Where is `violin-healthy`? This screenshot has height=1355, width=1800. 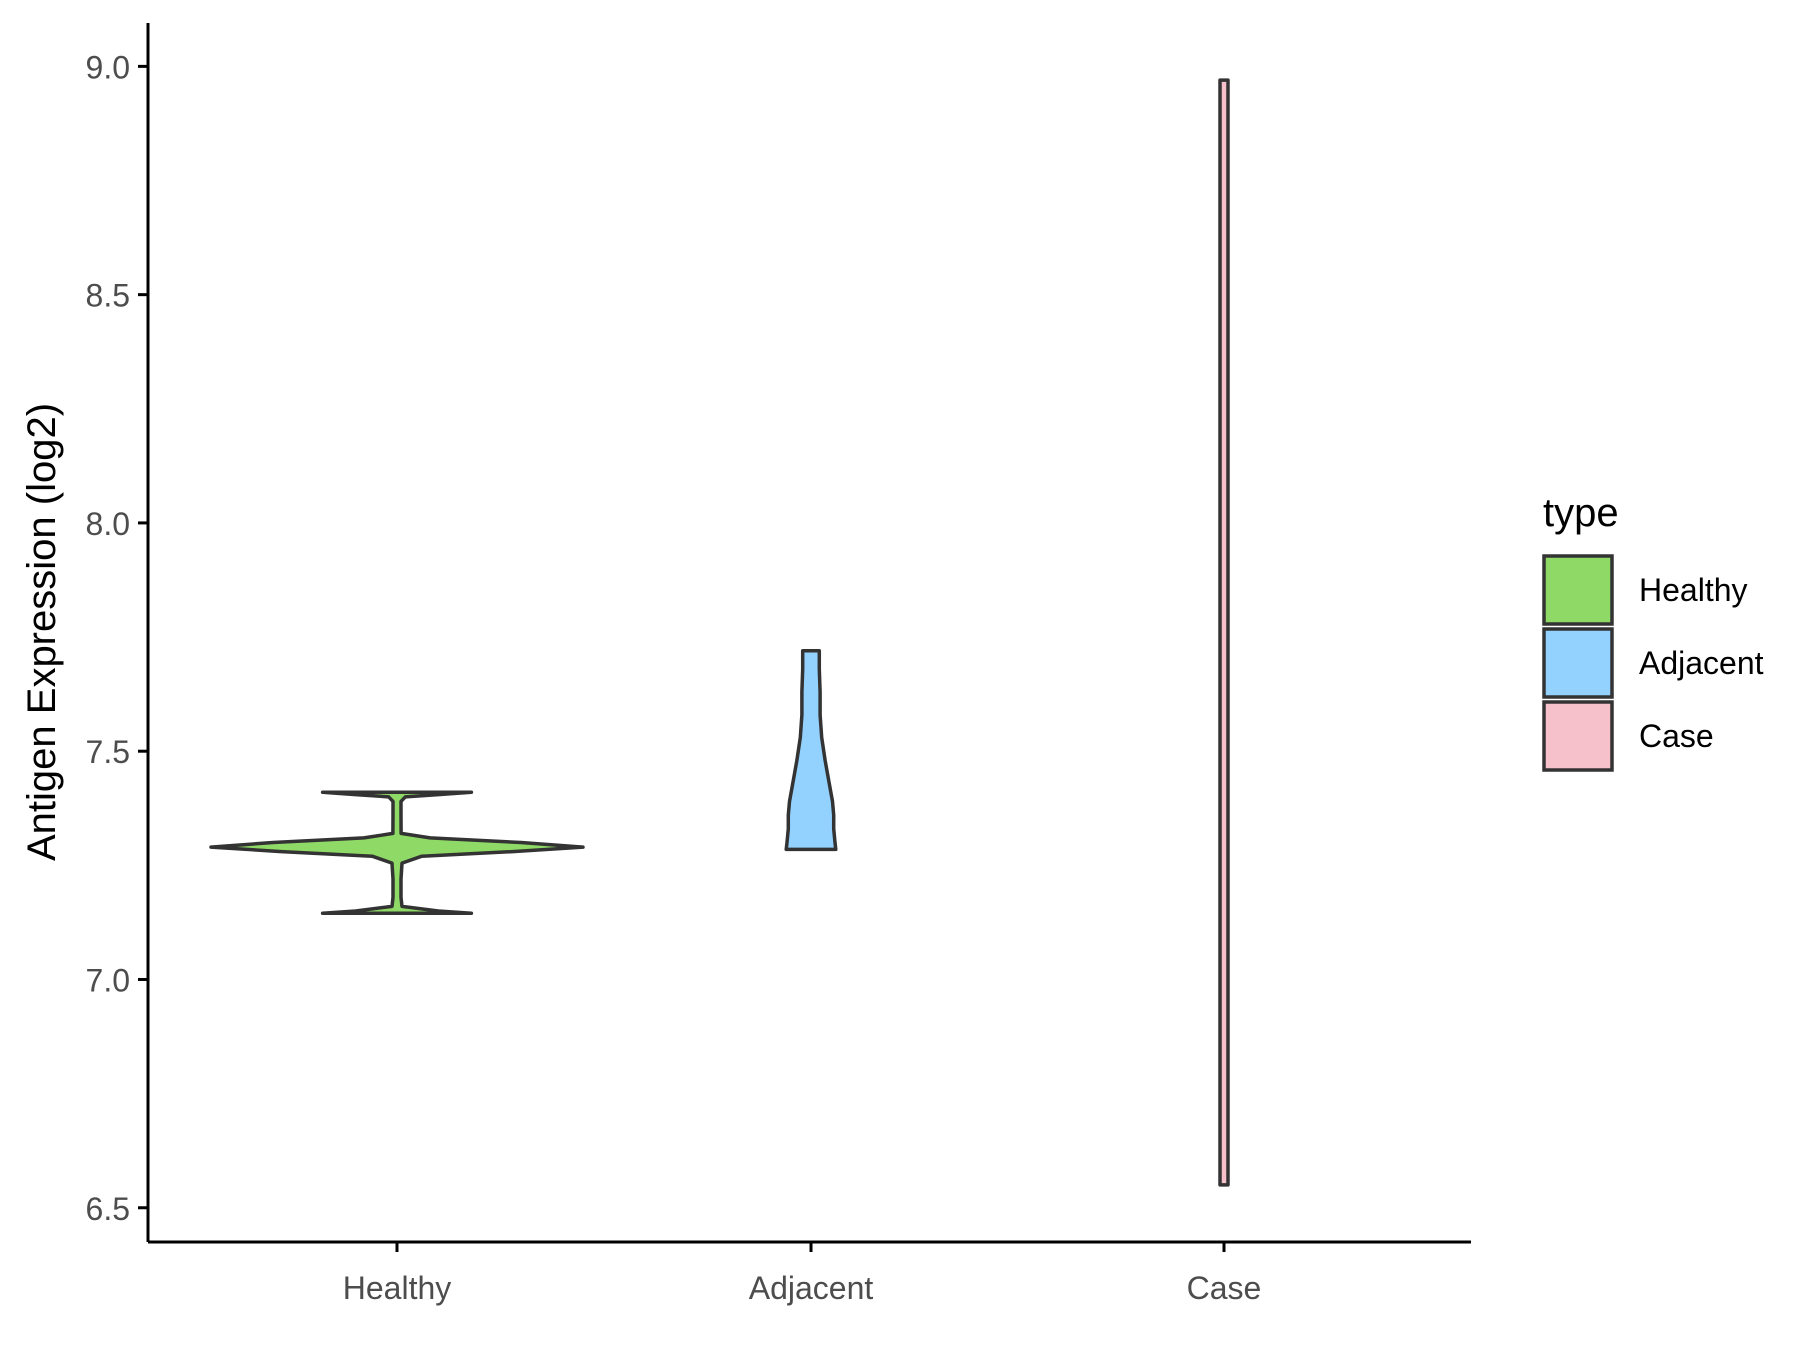 violin-healthy is located at coordinates (397, 853).